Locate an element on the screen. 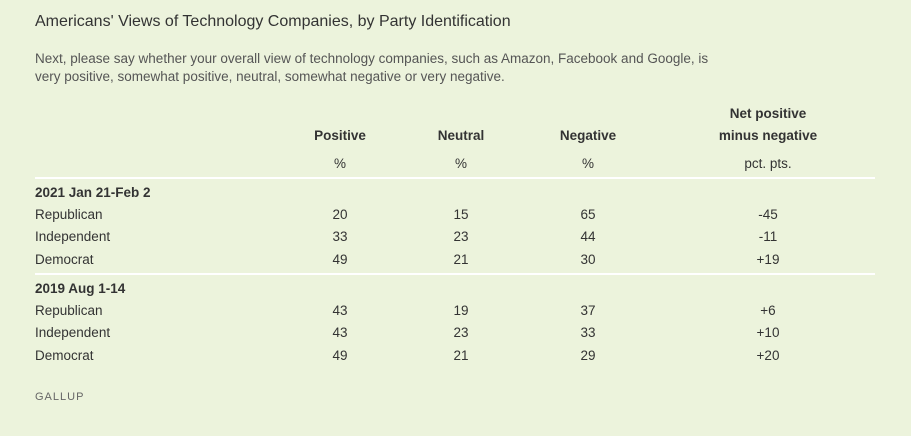 The width and height of the screenshot is (911, 436). group-label: 2019 Aug 1-14 is located at coordinates (80, 288).